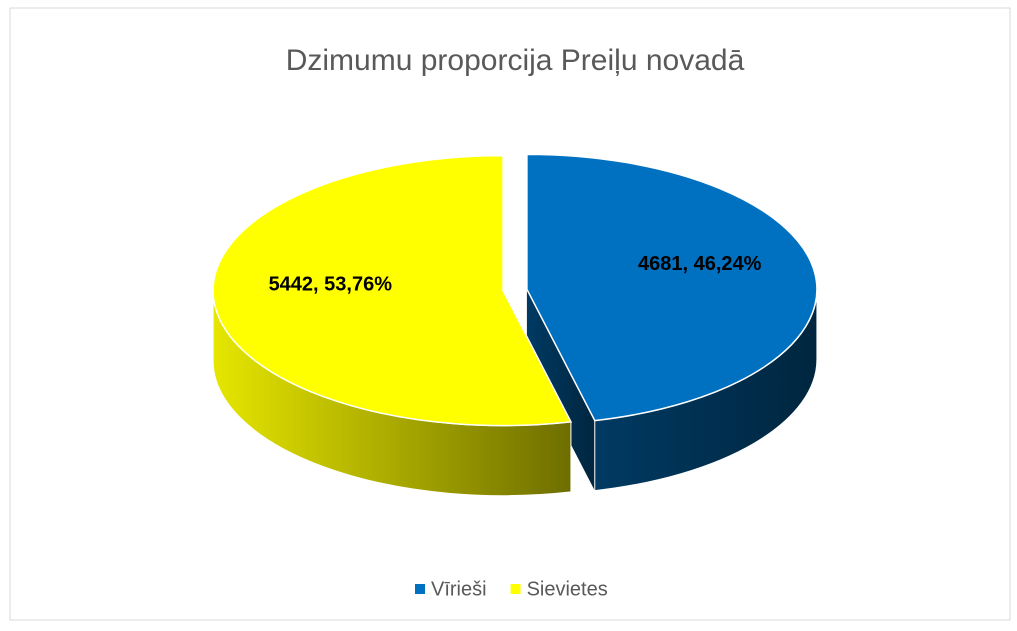  What do you see at coordinates (700, 264) in the screenshot?
I see `data-label: 4681, 46,24%` at bounding box center [700, 264].